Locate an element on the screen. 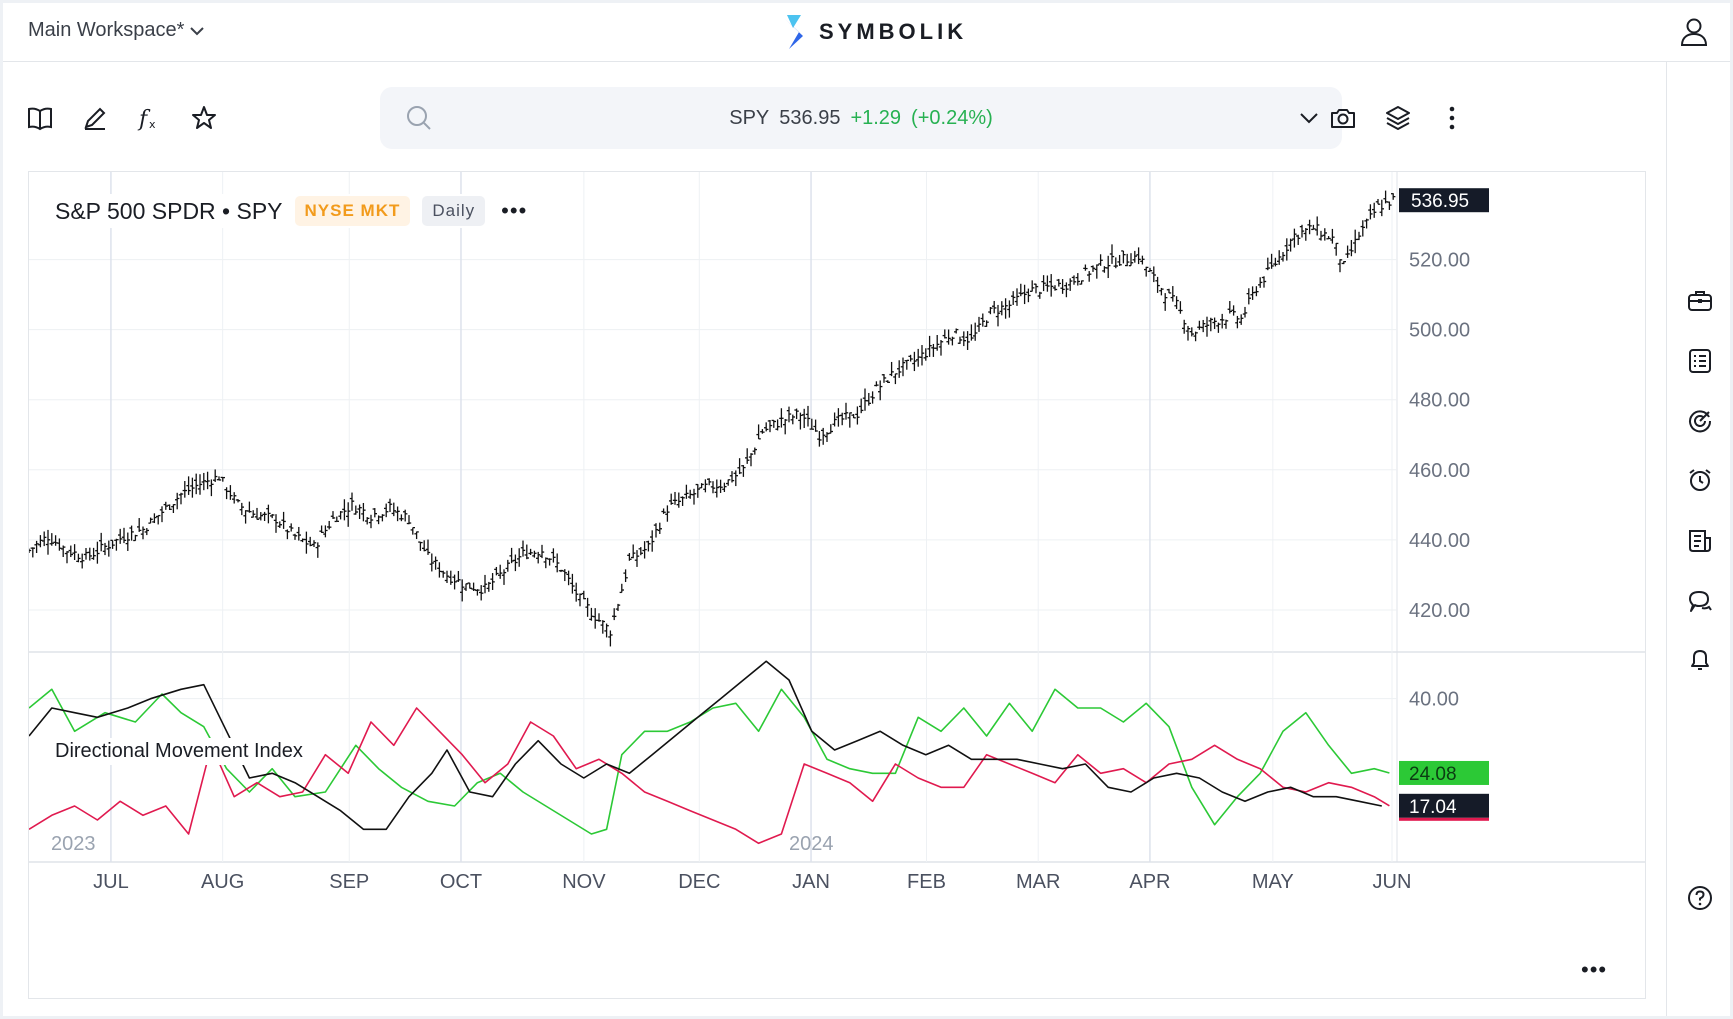 This screenshot has height=1019, width=1733. adx-badge-label: 17.04 is located at coordinates (1433, 807).